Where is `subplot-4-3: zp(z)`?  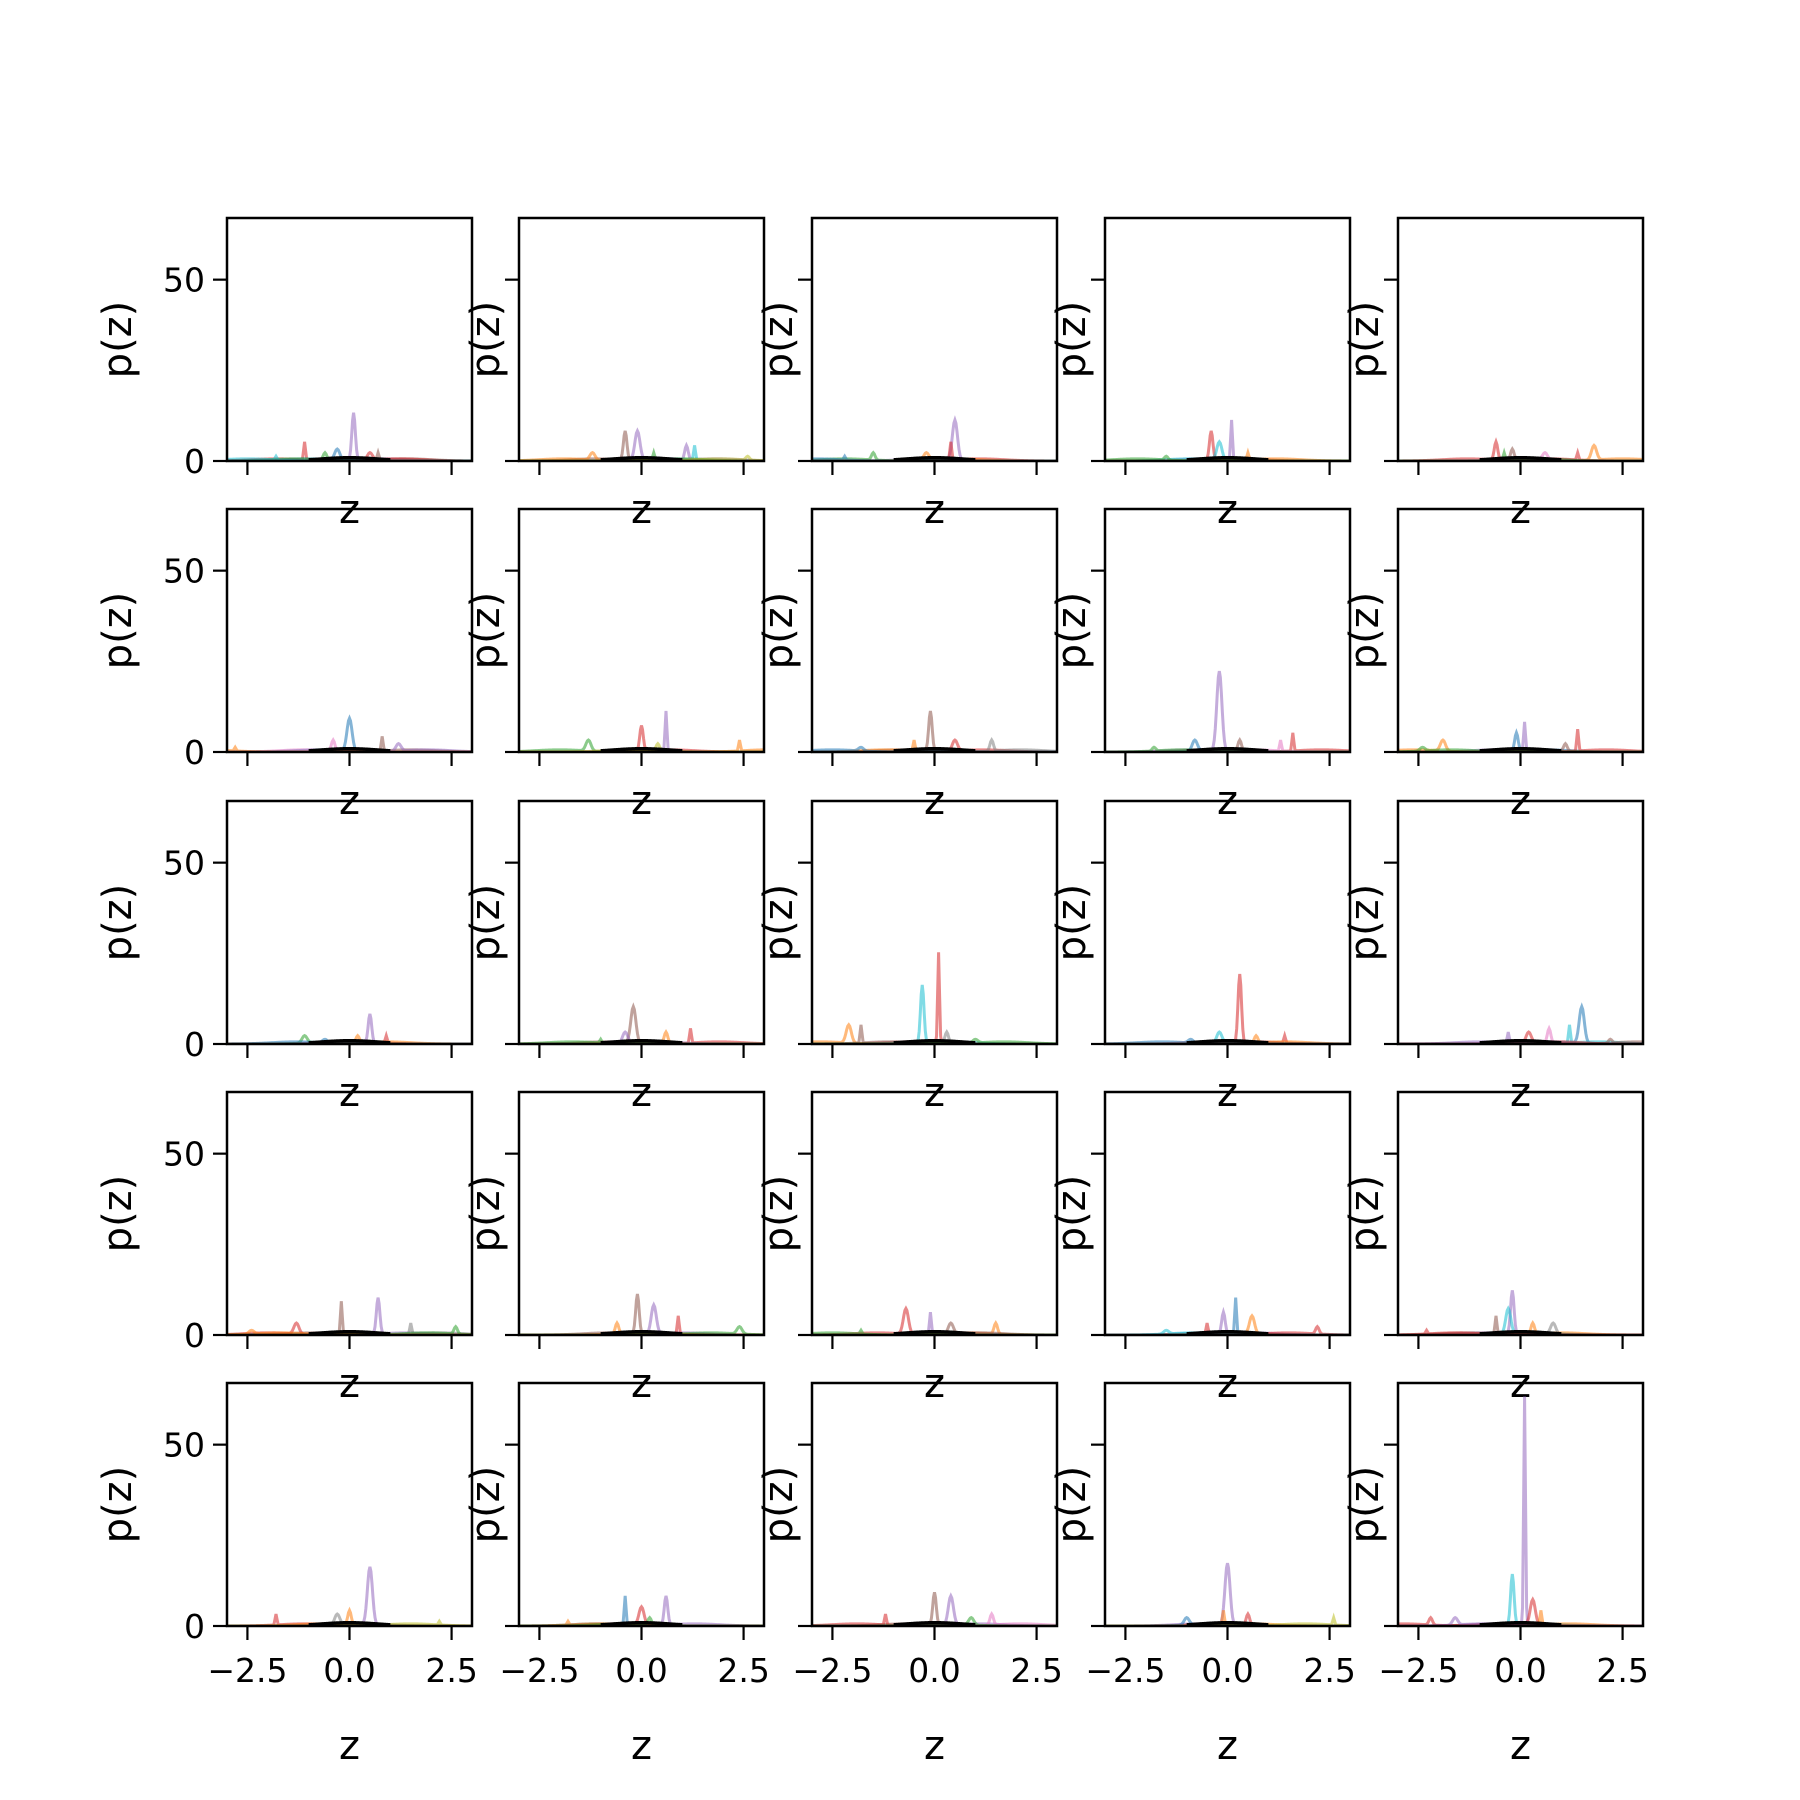 subplot-4-3: zp(z) is located at coordinates (907, 1248).